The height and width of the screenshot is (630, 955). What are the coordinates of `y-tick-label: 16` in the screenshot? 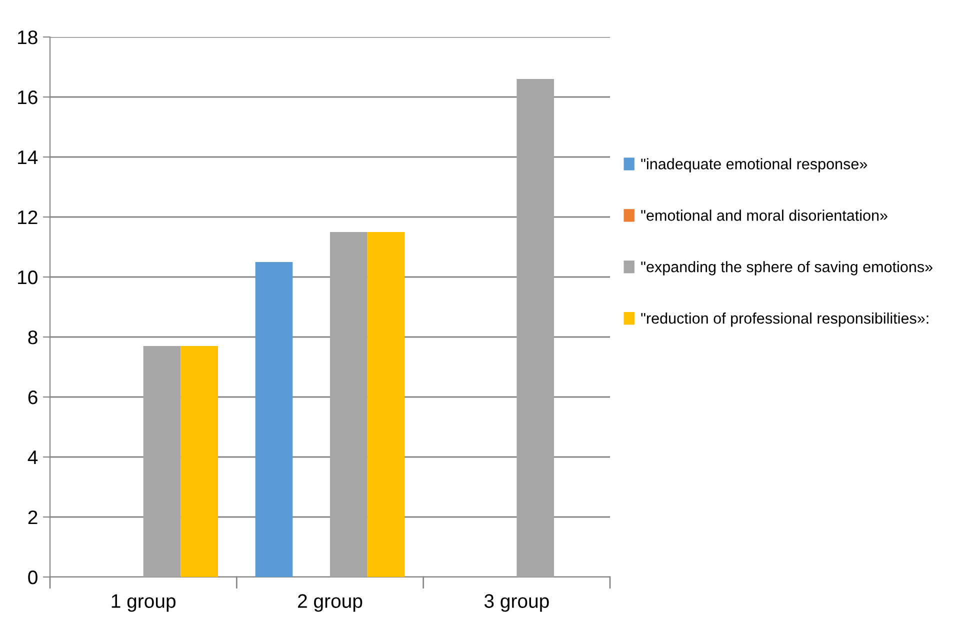 It's located at (28, 97).